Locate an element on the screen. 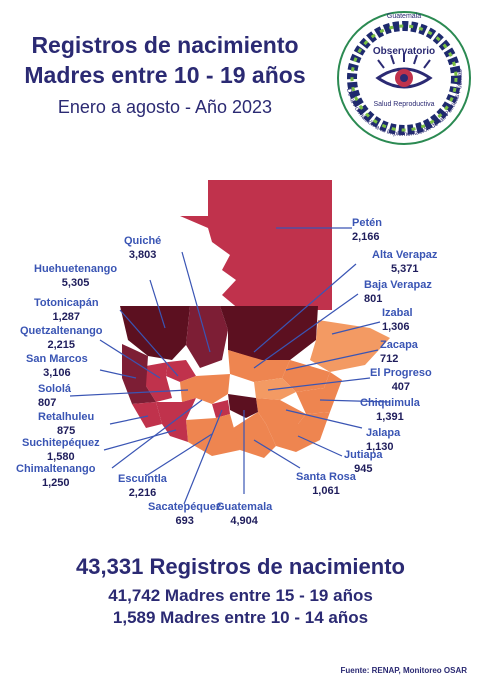 The width and height of the screenshot is (481, 680). label-suchitepequez: Suchitepéquez 1,580 is located at coordinates (61, 450).